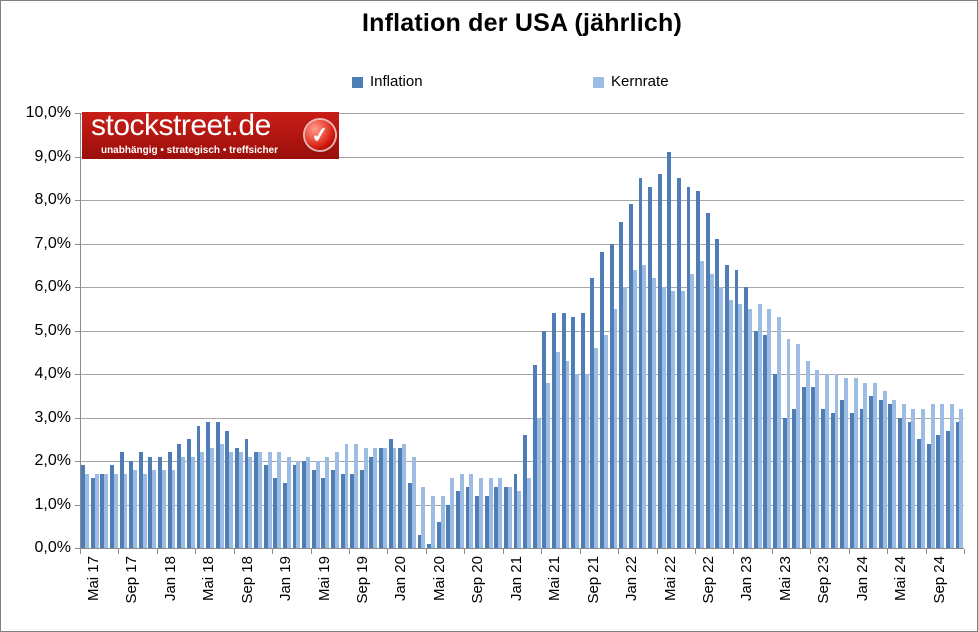 The image size is (978, 632). I want to click on check-icon: ✓, so click(320, 135).